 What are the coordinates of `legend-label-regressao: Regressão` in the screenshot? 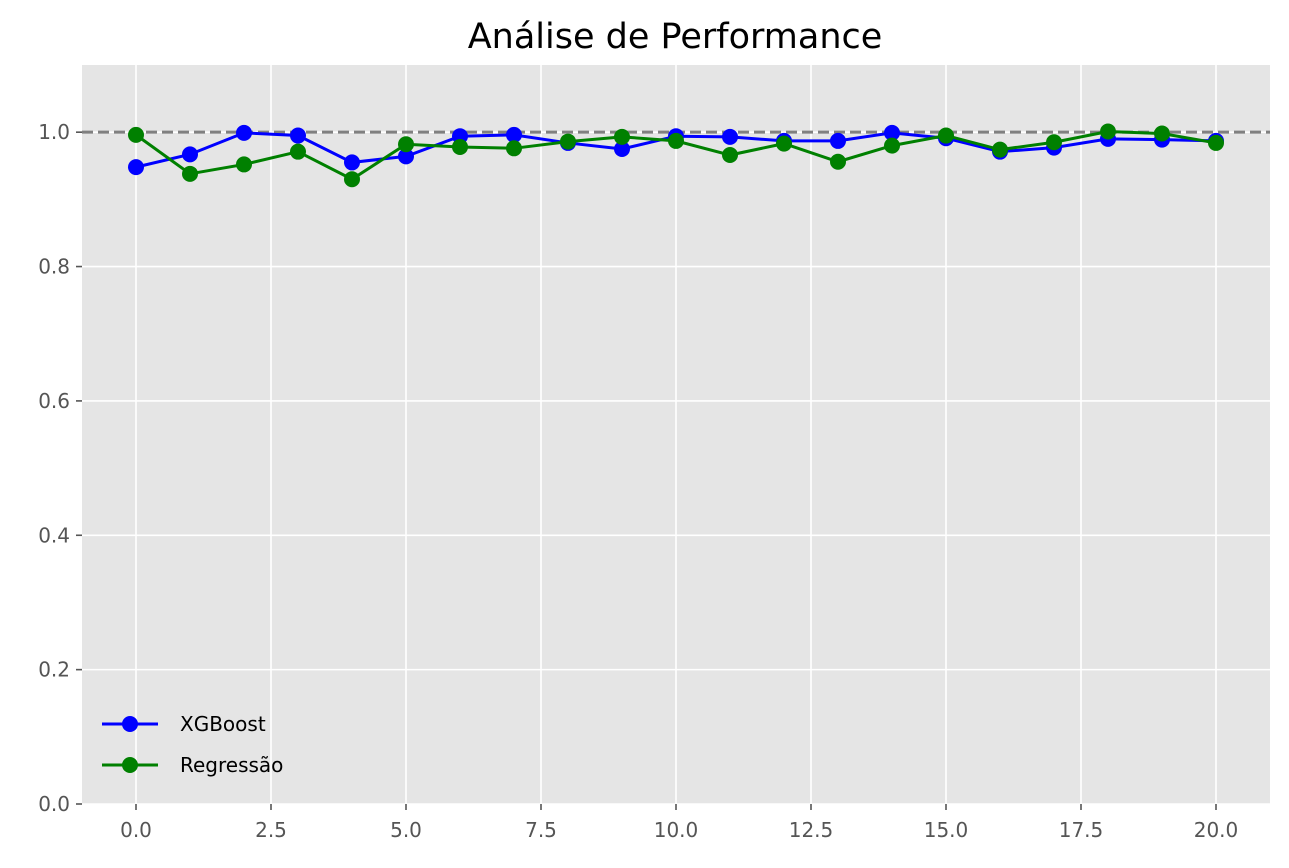 It's located at (231, 765).